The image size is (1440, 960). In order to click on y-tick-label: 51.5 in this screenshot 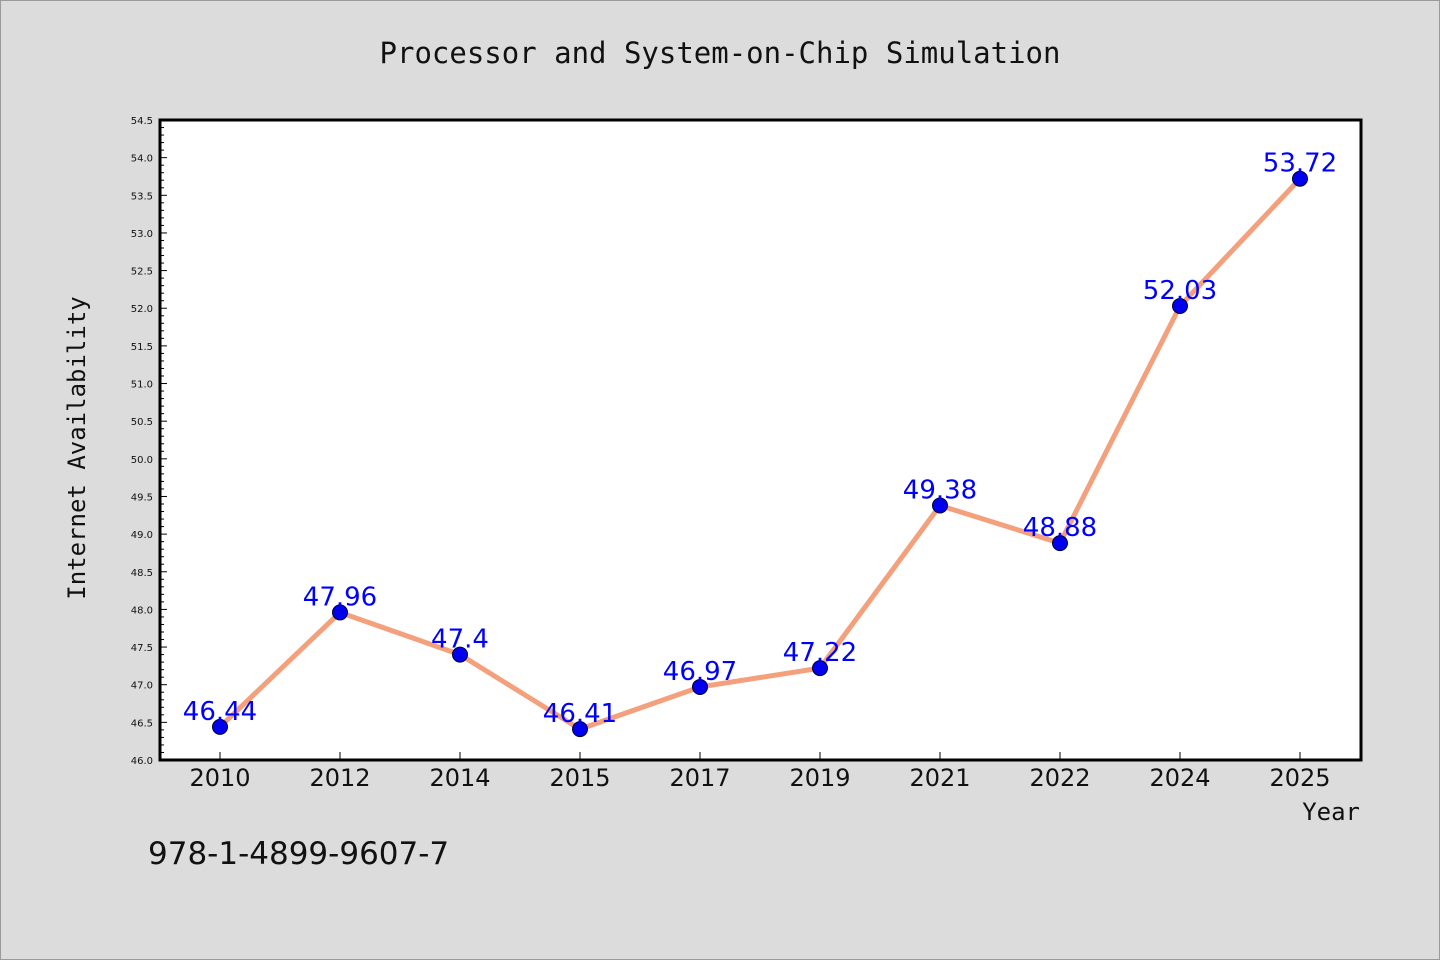, I will do `click(142, 347)`.